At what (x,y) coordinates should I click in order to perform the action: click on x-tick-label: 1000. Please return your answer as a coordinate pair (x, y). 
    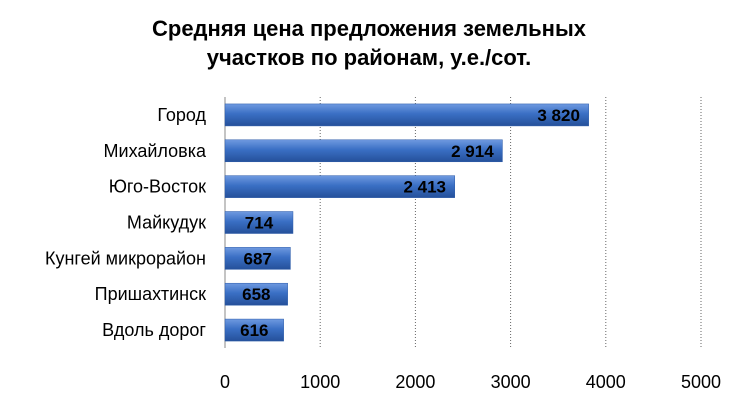
    Looking at the image, I should click on (320, 382).